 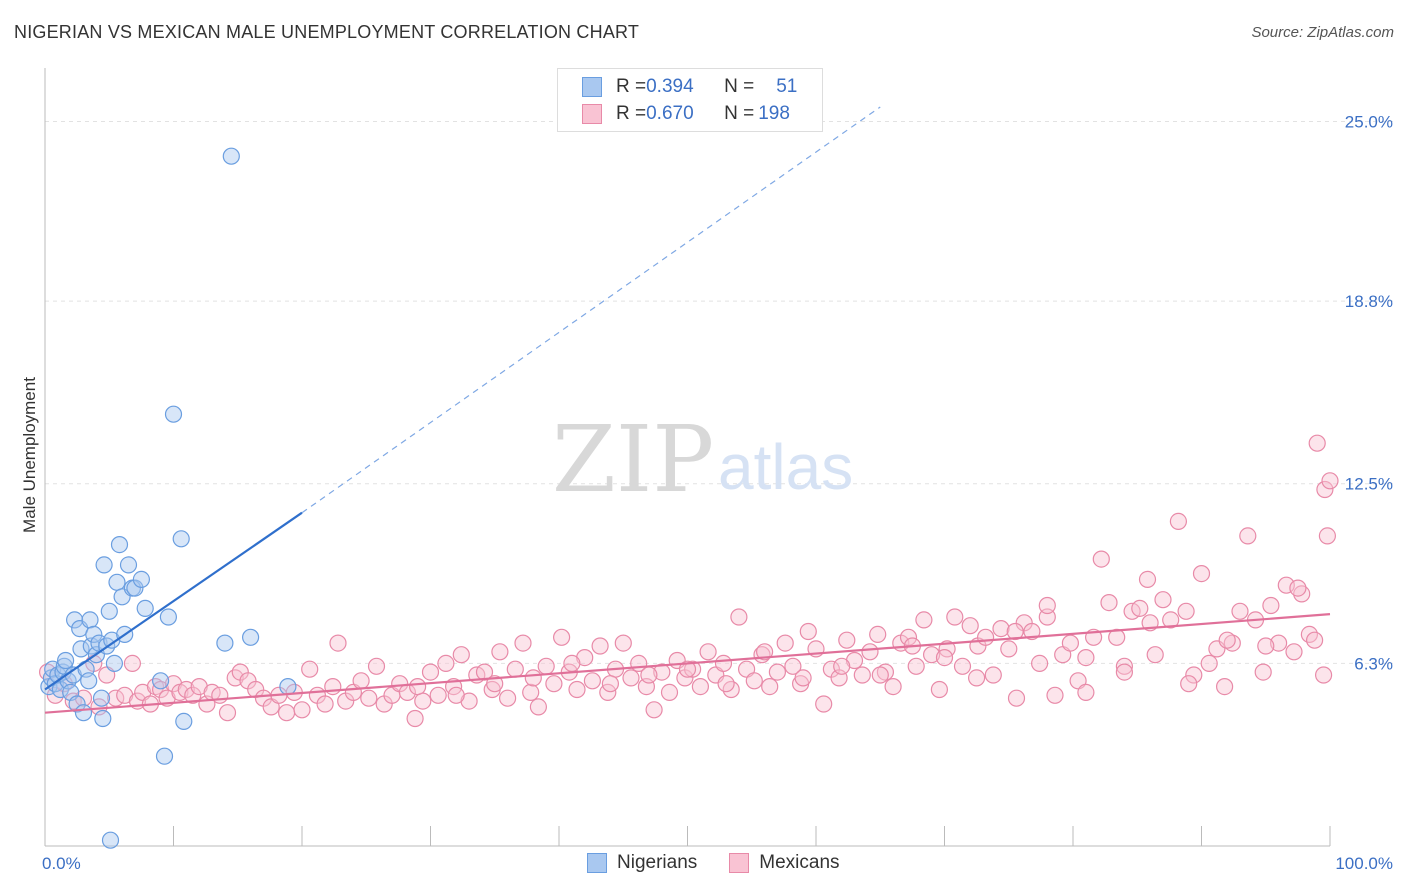 What do you see at coordinates (774, 113) in the screenshot?
I see `legend-n-value: 198` at bounding box center [774, 113].